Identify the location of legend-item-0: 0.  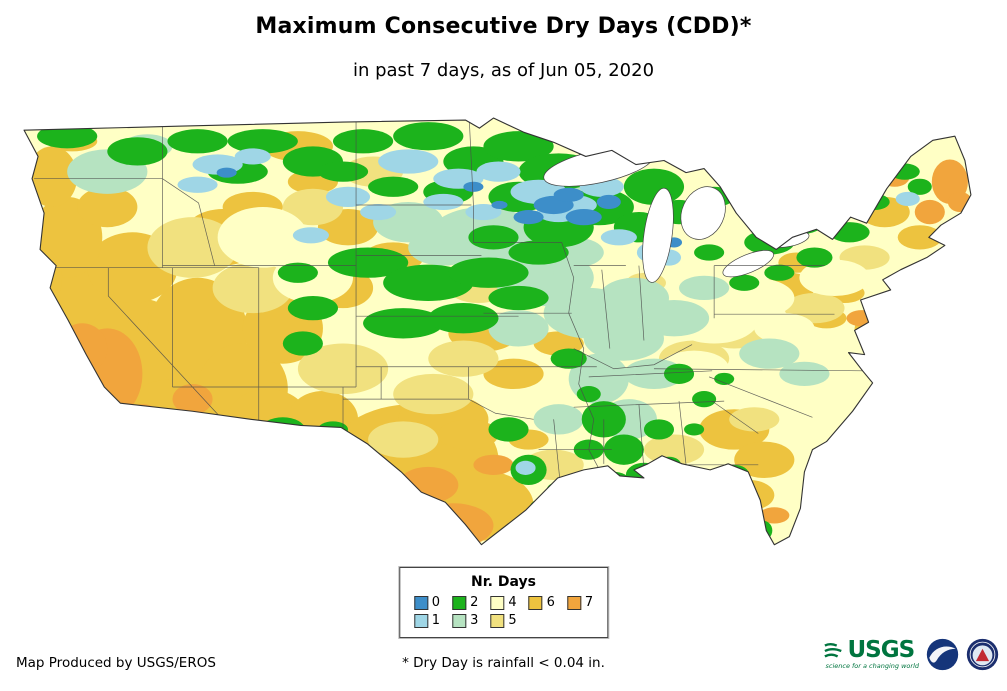
(427, 602).